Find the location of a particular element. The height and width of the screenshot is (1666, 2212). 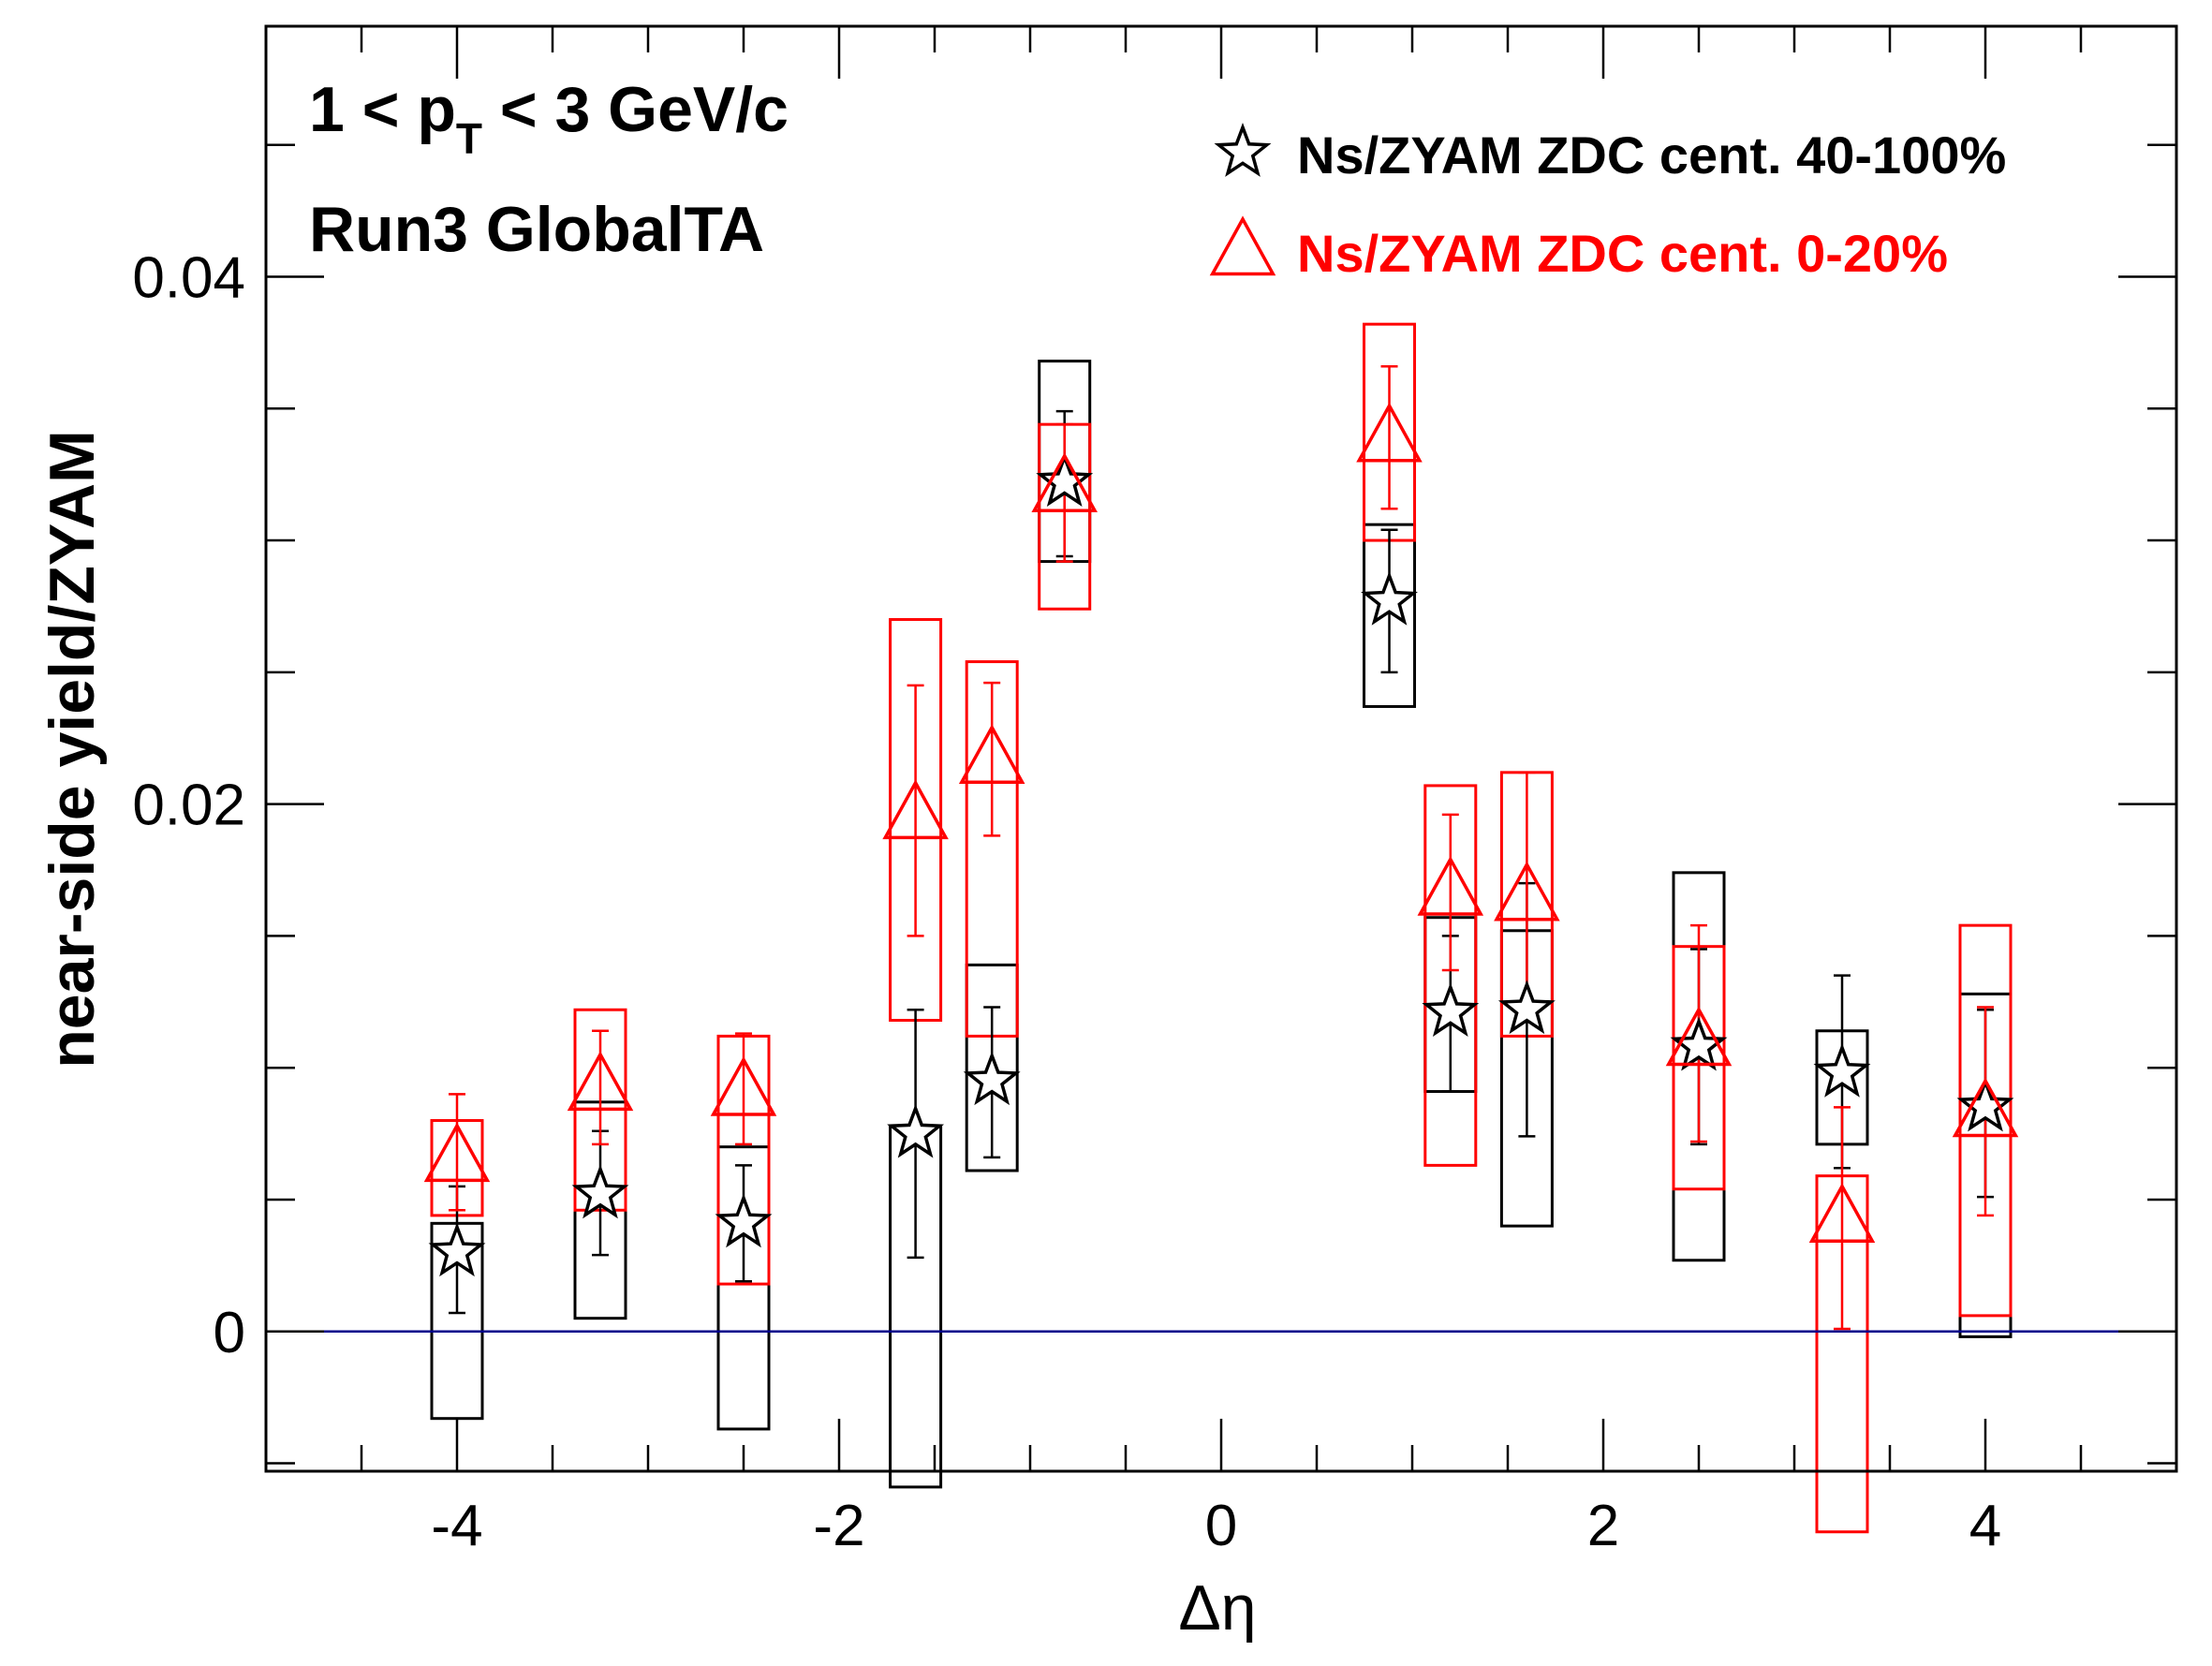

sys-box-s1-p7 is located at coordinates (1451, 975).